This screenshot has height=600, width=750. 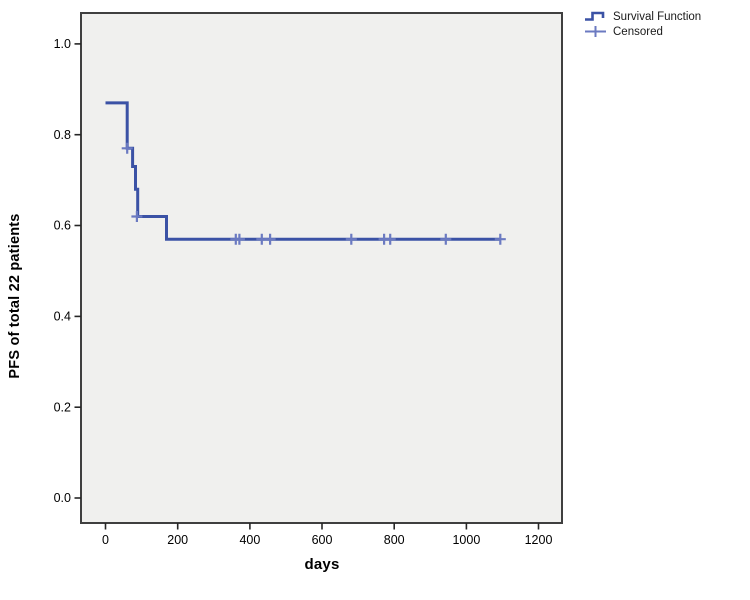 I want to click on step-line-glyph, so click(x=595, y=16).